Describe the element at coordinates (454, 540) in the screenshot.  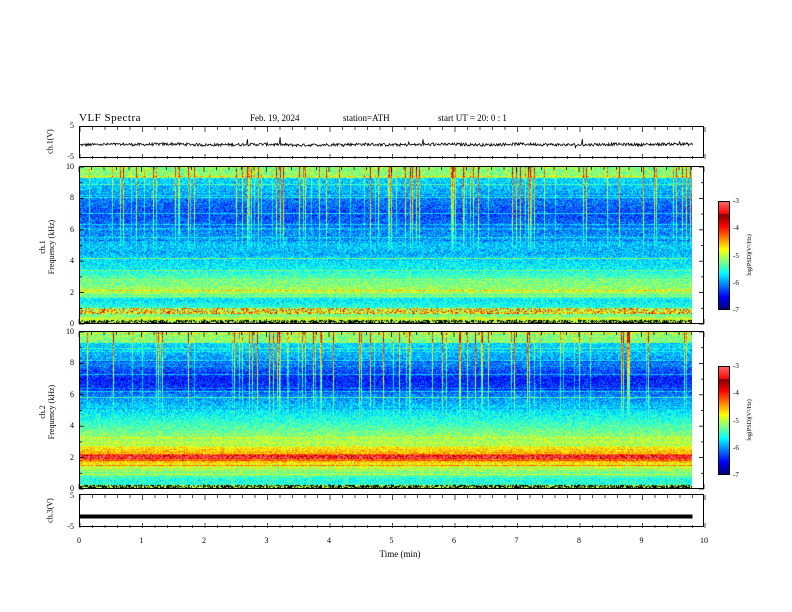
I see `time-tick-label: 6` at that location.